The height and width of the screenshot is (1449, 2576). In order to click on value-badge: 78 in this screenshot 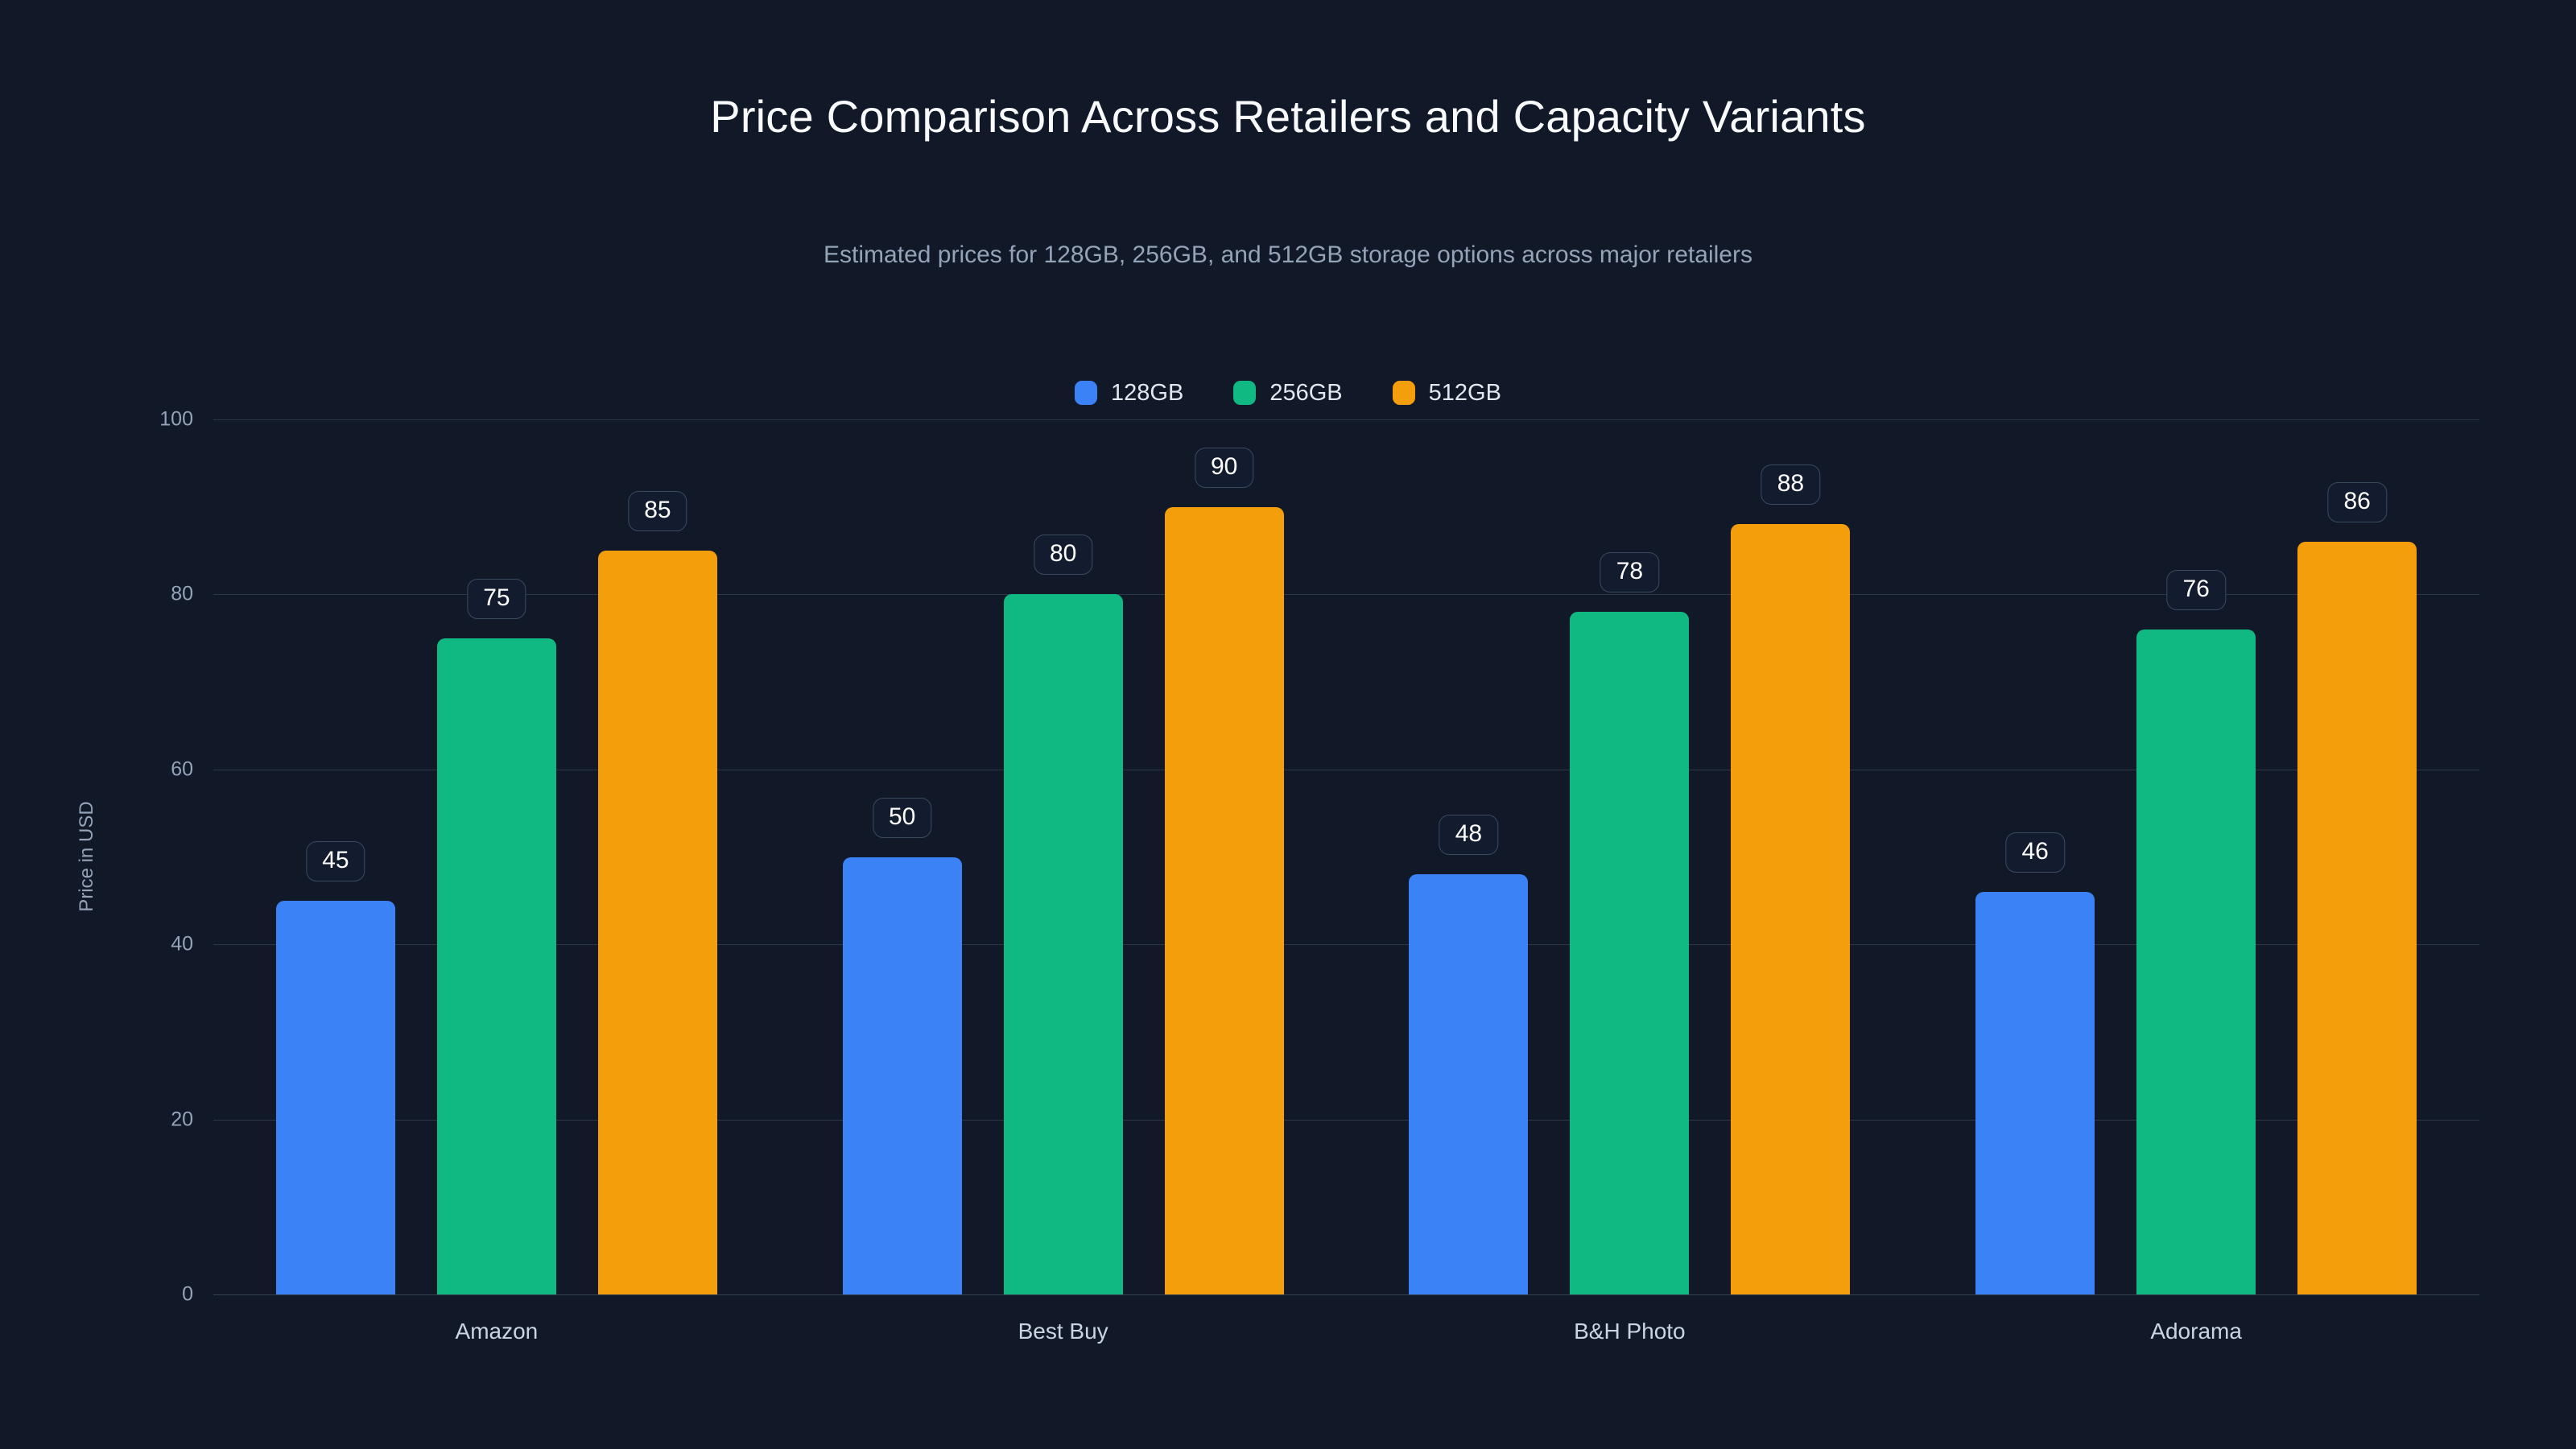, I will do `click(1630, 572)`.